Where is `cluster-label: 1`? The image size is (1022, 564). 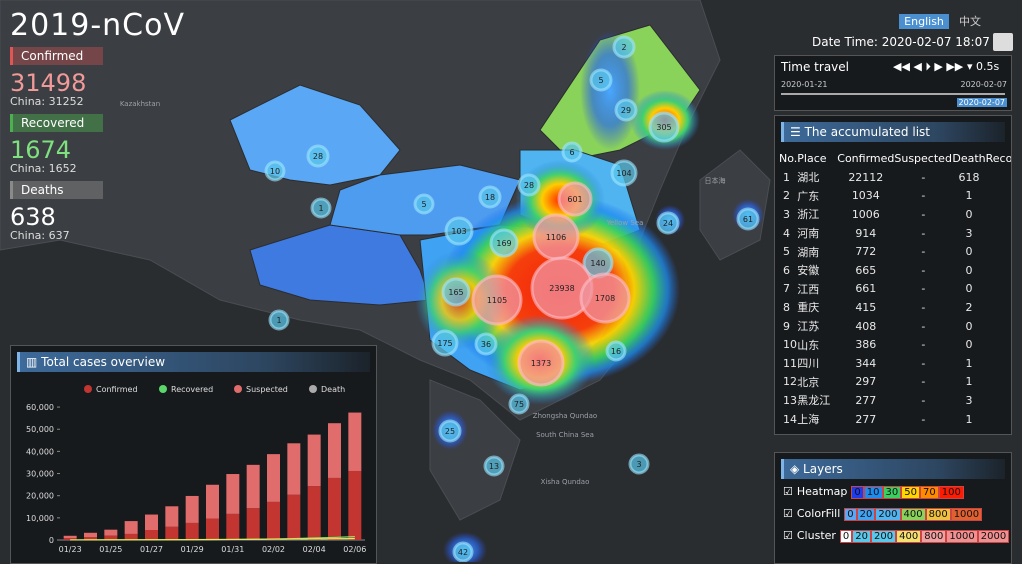
cluster-label: 1 is located at coordinates (320, 208).